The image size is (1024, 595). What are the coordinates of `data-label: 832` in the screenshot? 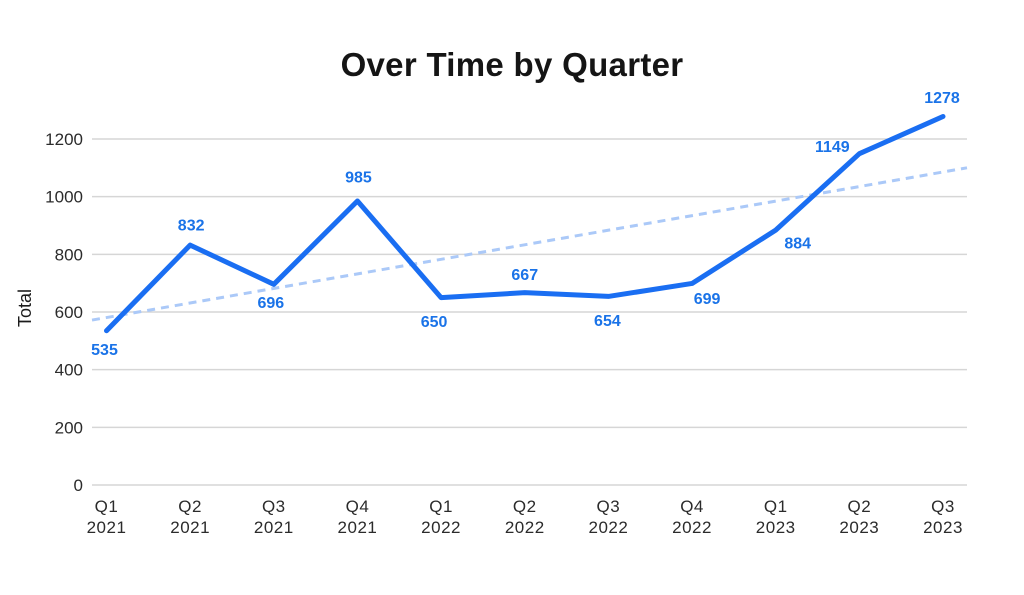 It's located at (191, 226).